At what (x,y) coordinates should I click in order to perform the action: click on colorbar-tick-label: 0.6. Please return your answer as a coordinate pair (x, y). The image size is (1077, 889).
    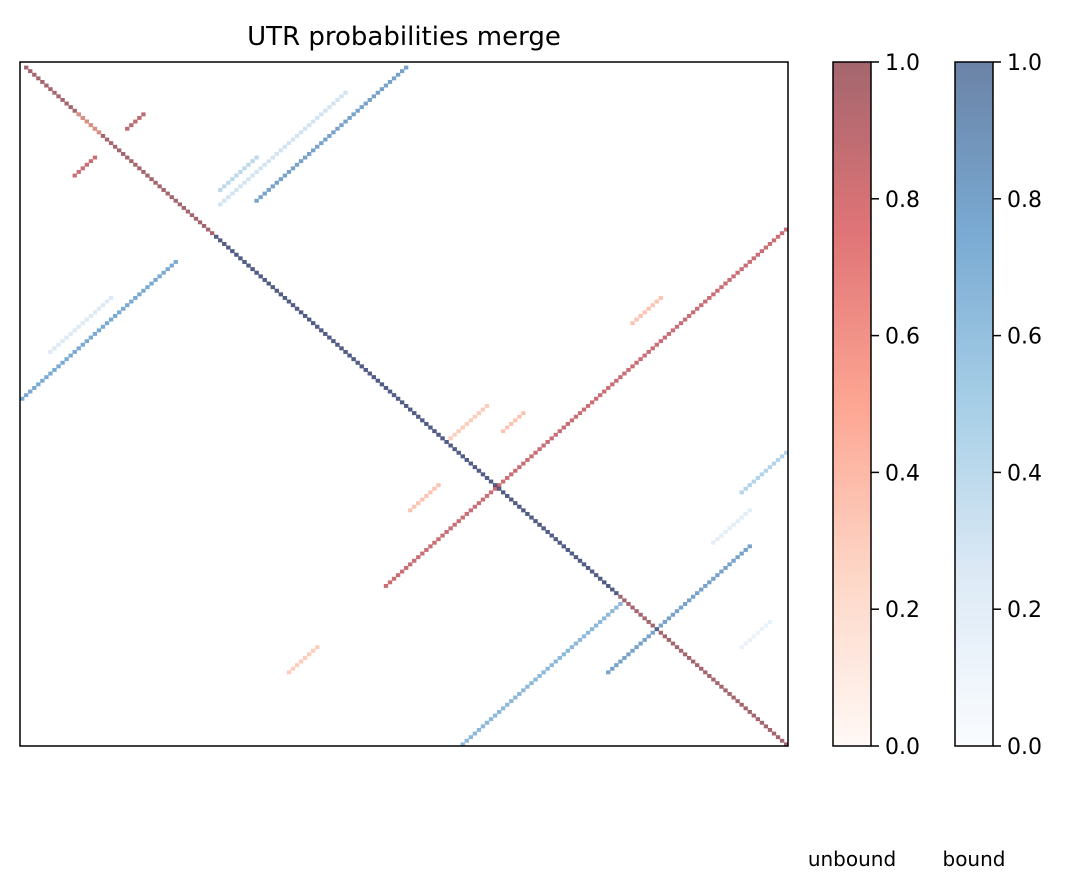
    Looking at the image, I should click on (1024, 337).